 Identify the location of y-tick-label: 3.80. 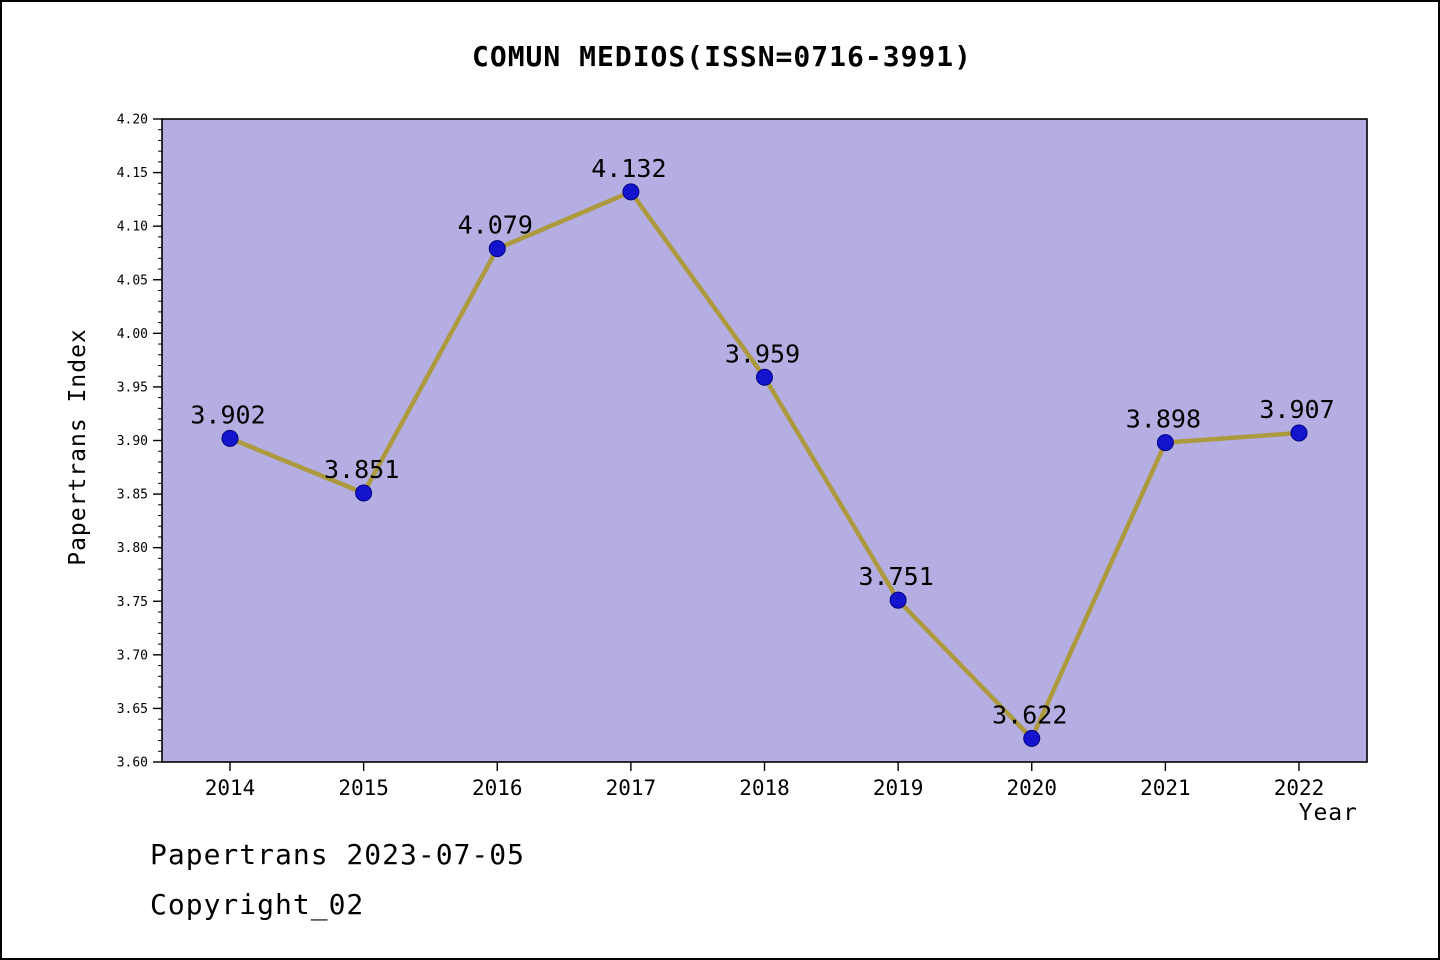
(132, 548).